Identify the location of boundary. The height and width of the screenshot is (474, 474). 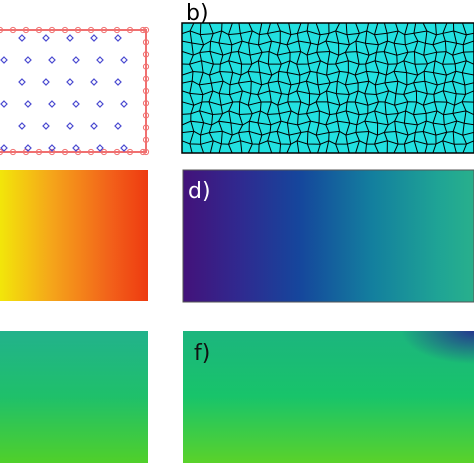
(73, 91).